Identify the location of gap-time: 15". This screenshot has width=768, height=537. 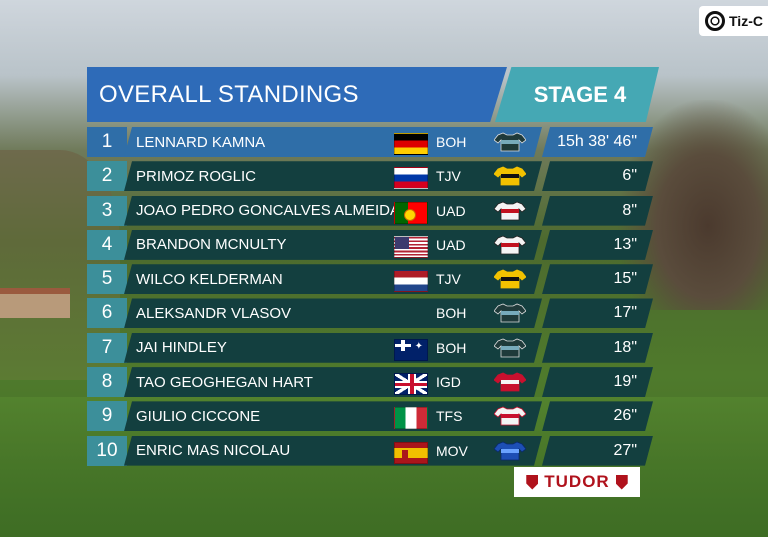
(597, 279).